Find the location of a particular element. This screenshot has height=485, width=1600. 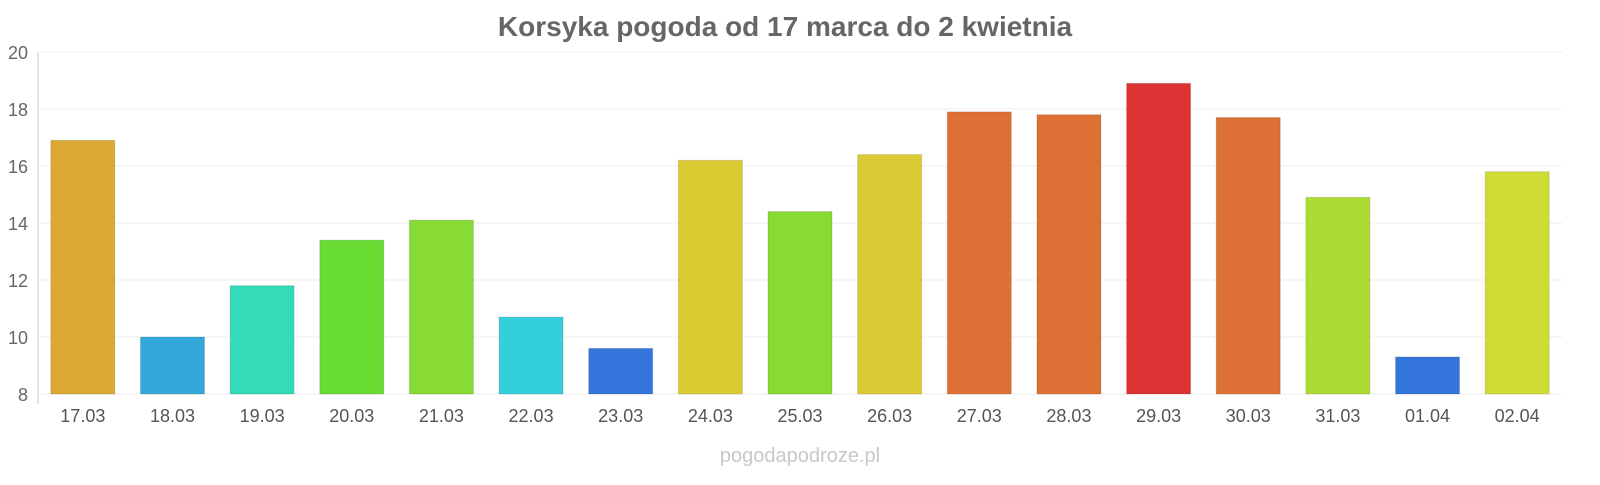

x-tick-label: 26.03 is located at coordinates (889, 416).